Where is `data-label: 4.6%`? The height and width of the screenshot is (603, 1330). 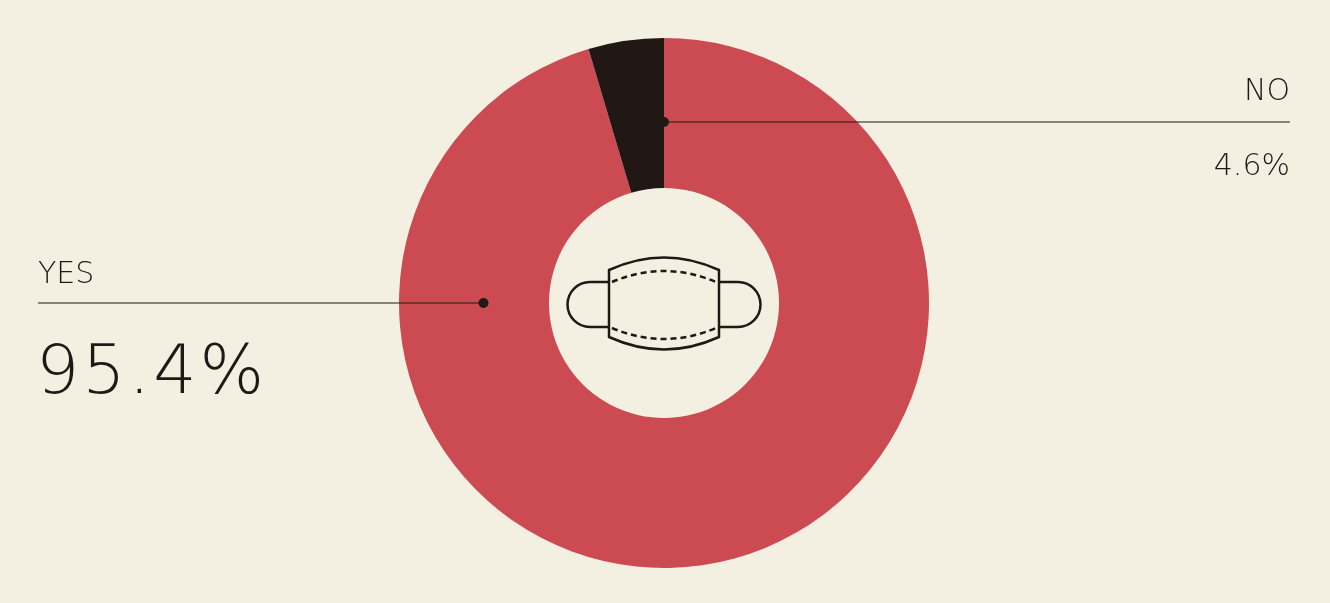
data-label: 4.6% is located at coordinates (1251, 164).